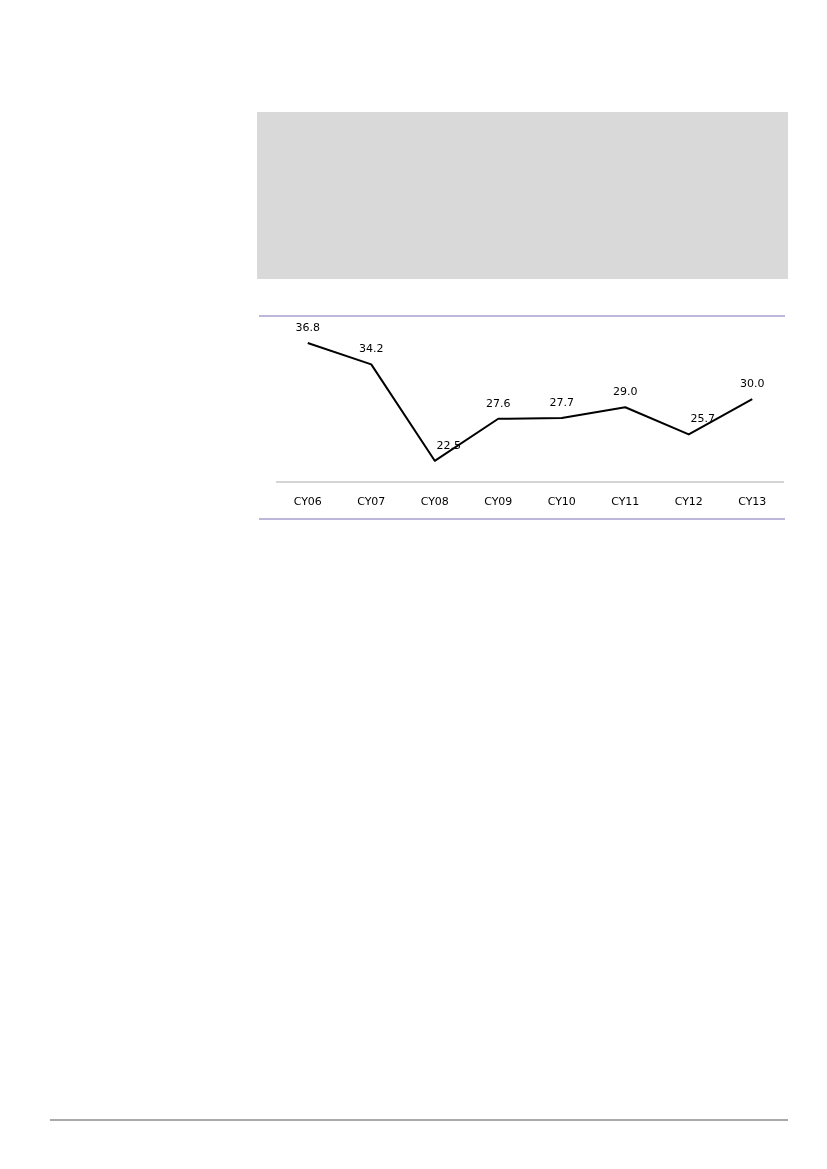  I want to click on data-label: 27.7, so click(561, 402).